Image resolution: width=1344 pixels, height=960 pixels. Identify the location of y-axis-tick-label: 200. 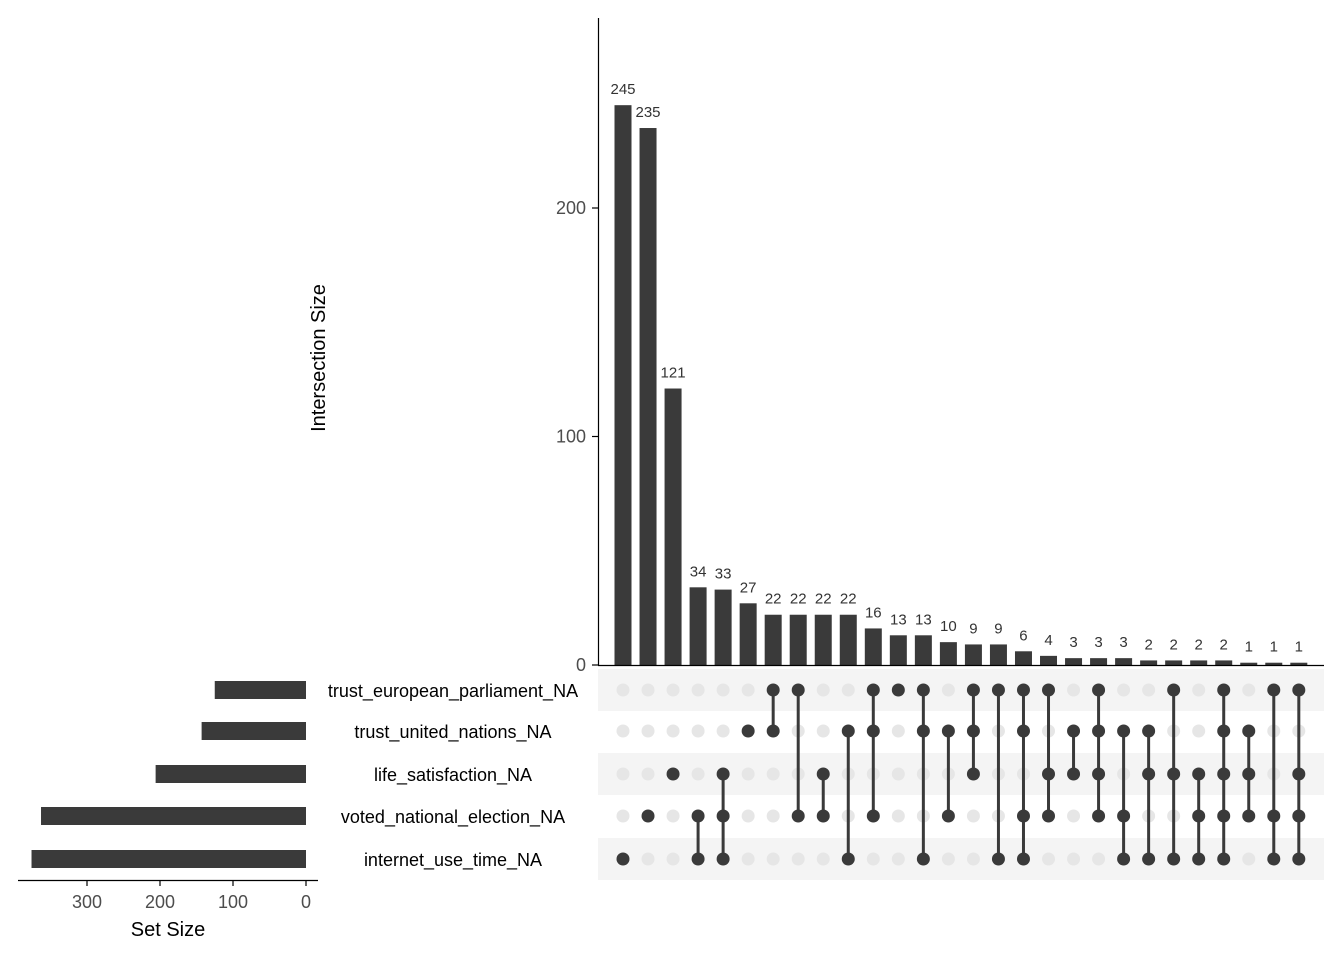
(571, 208).